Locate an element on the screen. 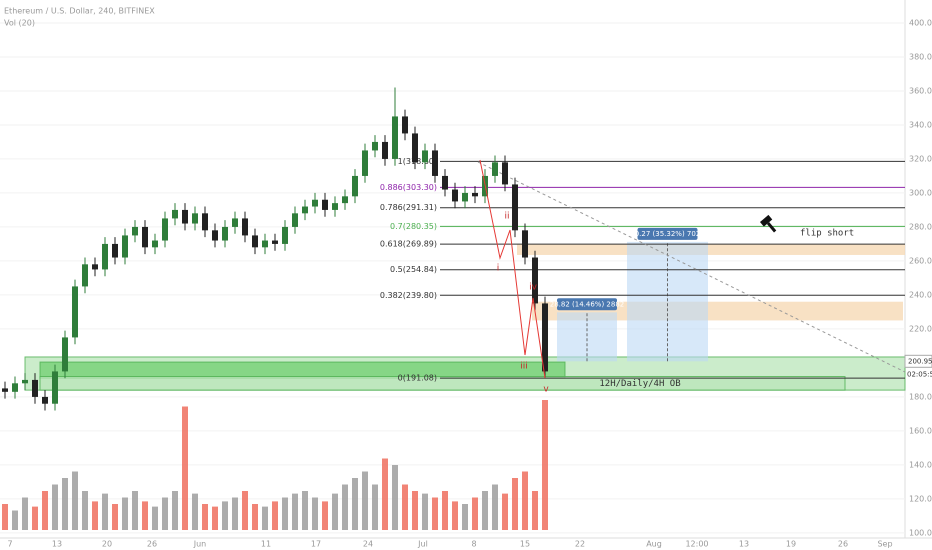  measure-label: 28.82 (14.46%) 2882 is located at coordinates (587, 304).